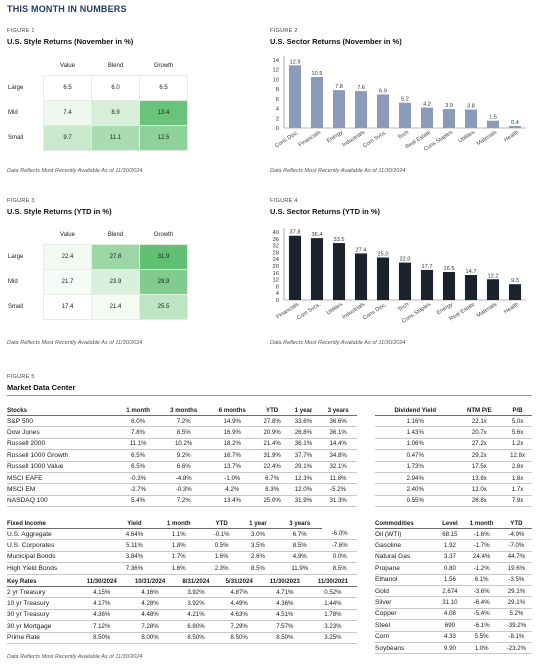 The image size is (540, 665). What do you see at coordinates (13, 282) in the screenshot?
I see `style-box-row-header: Mid` at bounding box center [13, 282].